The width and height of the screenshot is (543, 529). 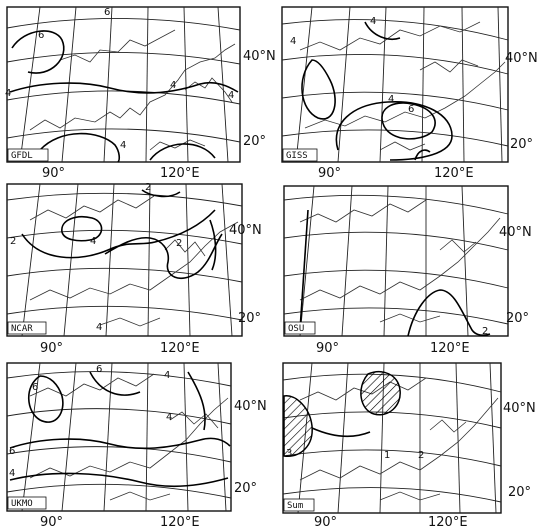 I want to click on panel-sum: 1 2 3 Sum 90° 120°E 40°N 20°, so click(x=409, y=445).